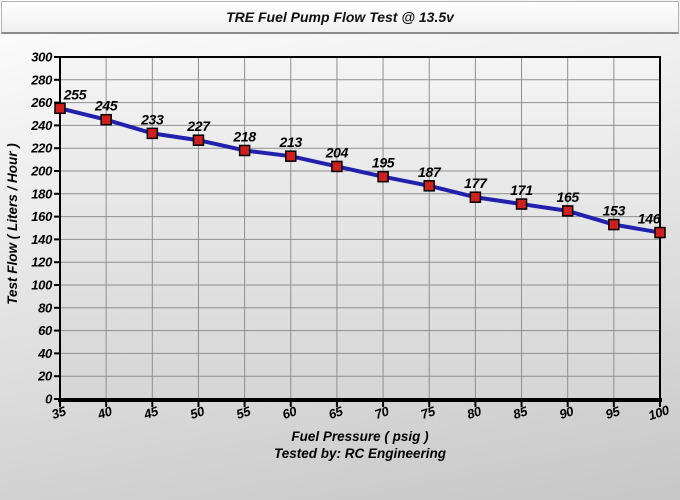 The width and height of the screenshot is (680, 500). I want to click on data-label: 218, so click(244, 136).